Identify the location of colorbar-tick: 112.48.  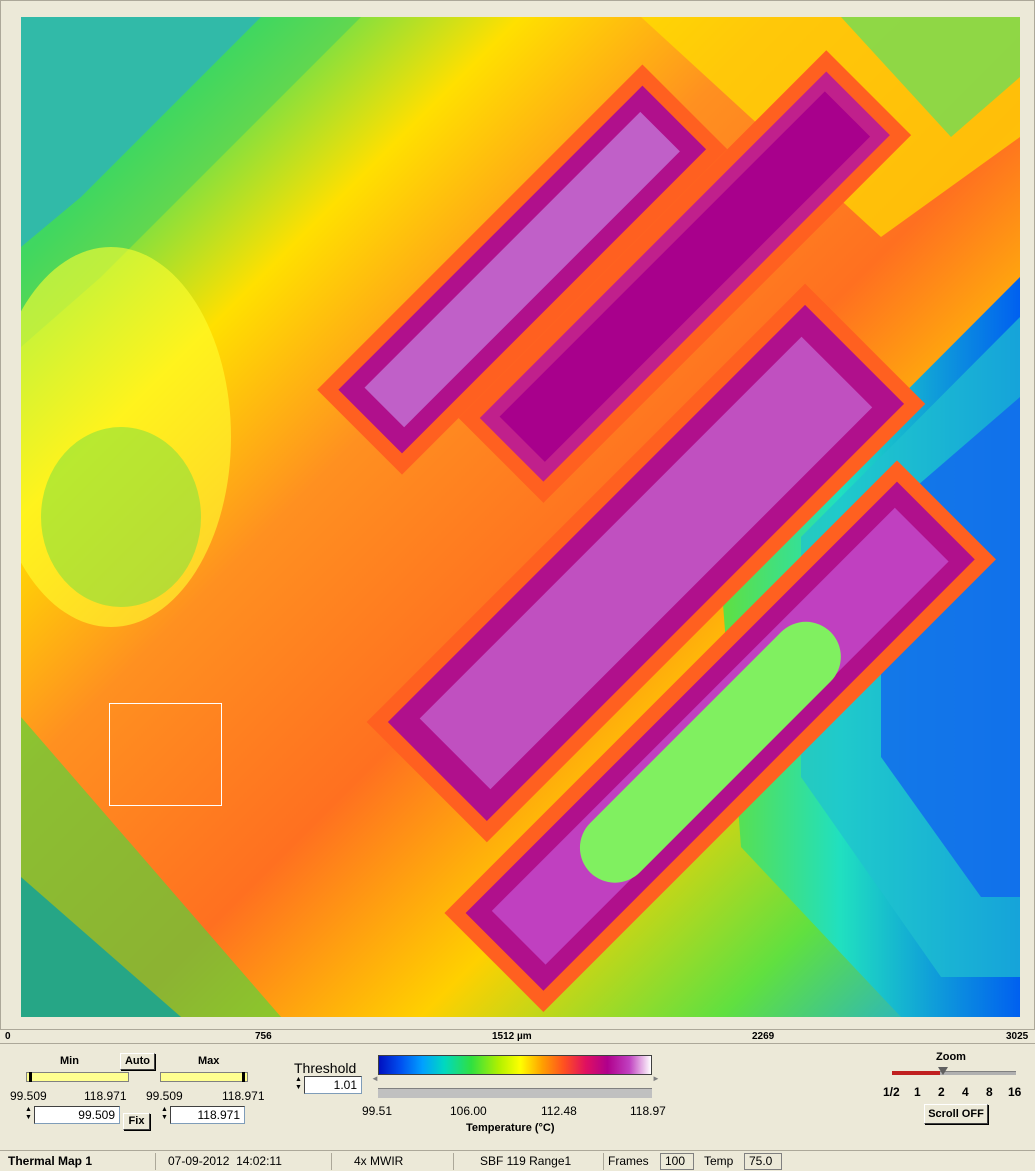
(559, 1111).